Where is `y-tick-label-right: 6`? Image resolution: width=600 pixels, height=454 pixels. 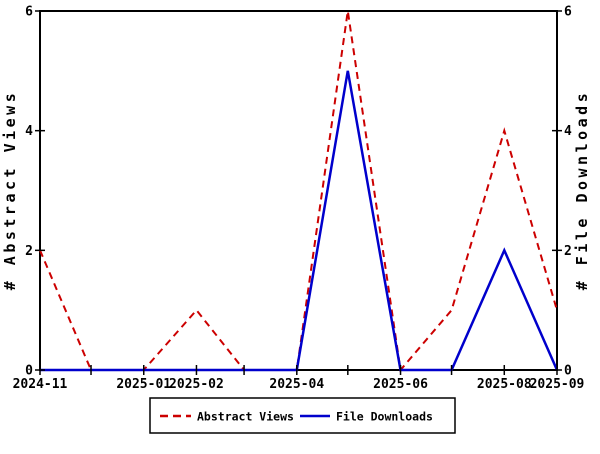 y-tick-label-right: 6 is located at coordinates (568, 12).